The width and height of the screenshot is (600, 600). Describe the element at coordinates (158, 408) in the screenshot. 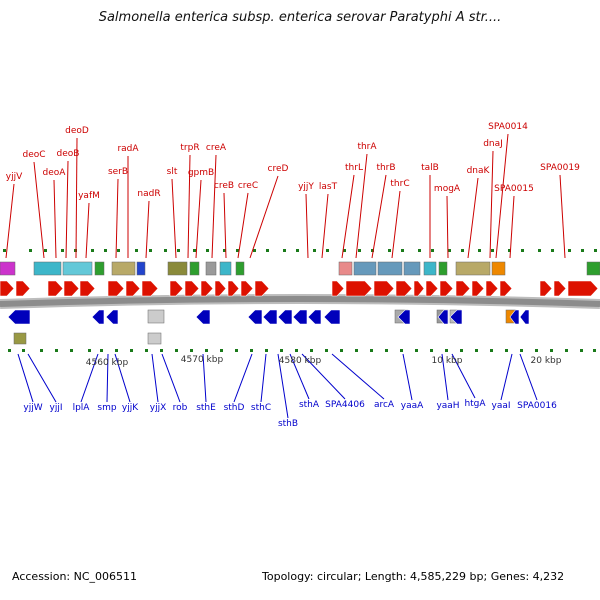

I see `gene-label-yjjX: yjjX` at that location.